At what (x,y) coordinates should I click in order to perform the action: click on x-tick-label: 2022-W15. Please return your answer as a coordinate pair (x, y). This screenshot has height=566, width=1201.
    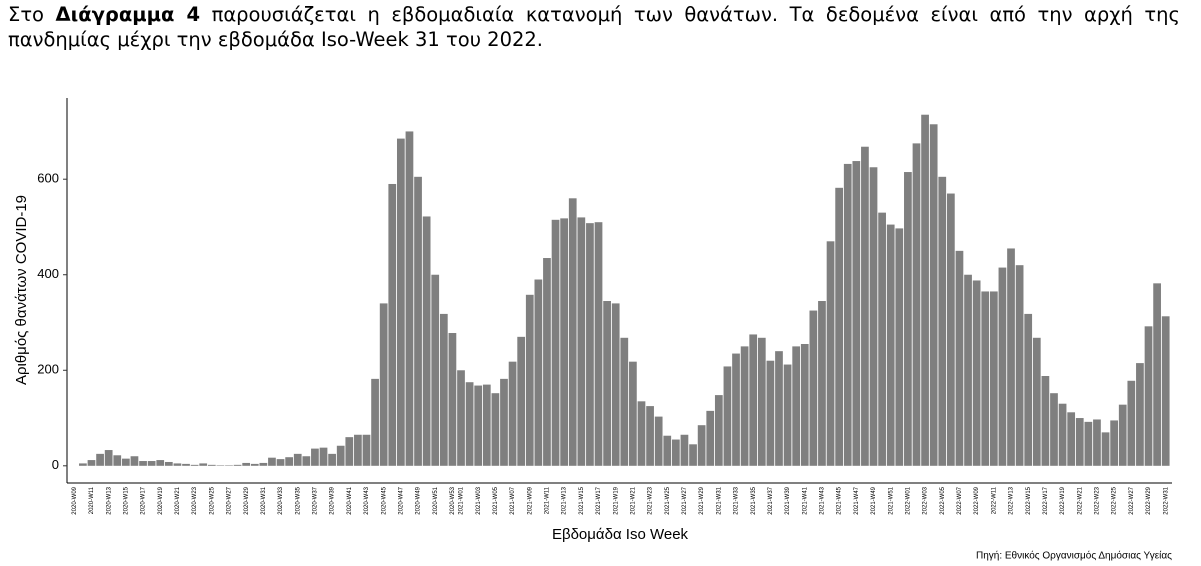
    Looking at the image, I should click on (1029, 500).